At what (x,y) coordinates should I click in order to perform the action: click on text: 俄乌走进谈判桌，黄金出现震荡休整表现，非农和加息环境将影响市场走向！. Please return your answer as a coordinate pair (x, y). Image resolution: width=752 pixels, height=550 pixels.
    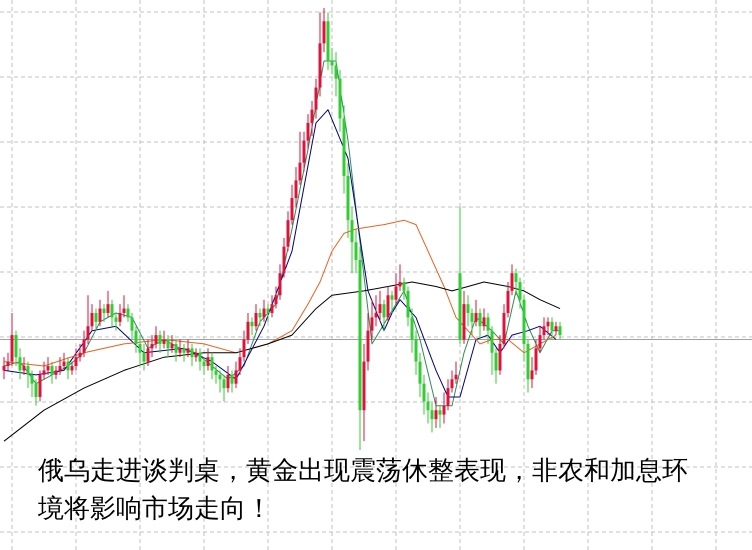
    Looking at the image, I should click on (363, 490).